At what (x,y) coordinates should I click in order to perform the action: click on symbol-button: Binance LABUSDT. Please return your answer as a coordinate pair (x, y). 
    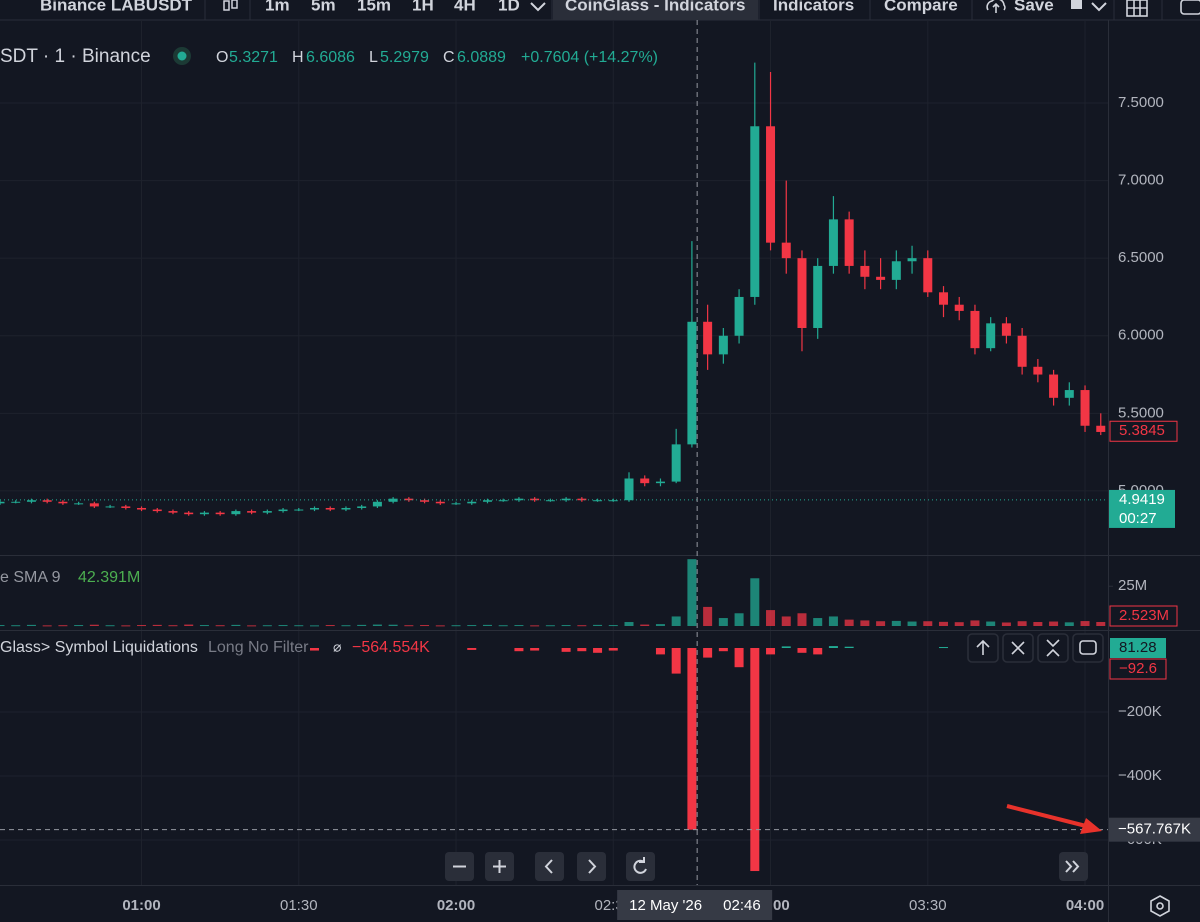
    Looking at the image, I should click on (116, 7).